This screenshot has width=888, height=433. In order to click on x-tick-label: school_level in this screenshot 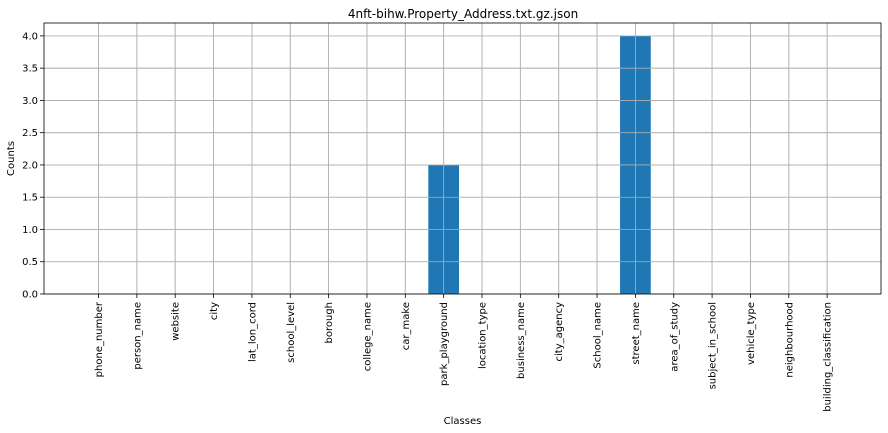, I will do `click(291, 332)`.